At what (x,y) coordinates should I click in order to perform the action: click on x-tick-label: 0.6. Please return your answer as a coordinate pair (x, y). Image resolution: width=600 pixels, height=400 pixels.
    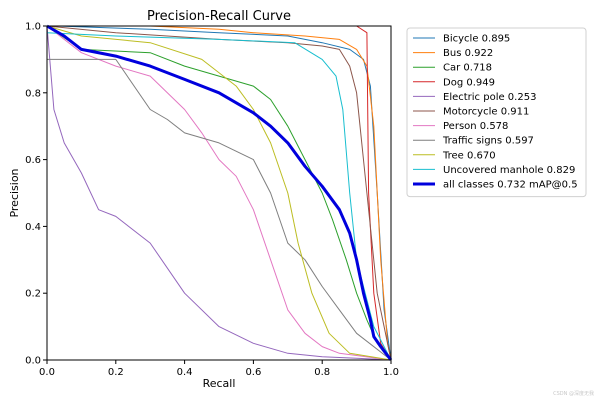
    Looking at the image, I should click on (253, 372).